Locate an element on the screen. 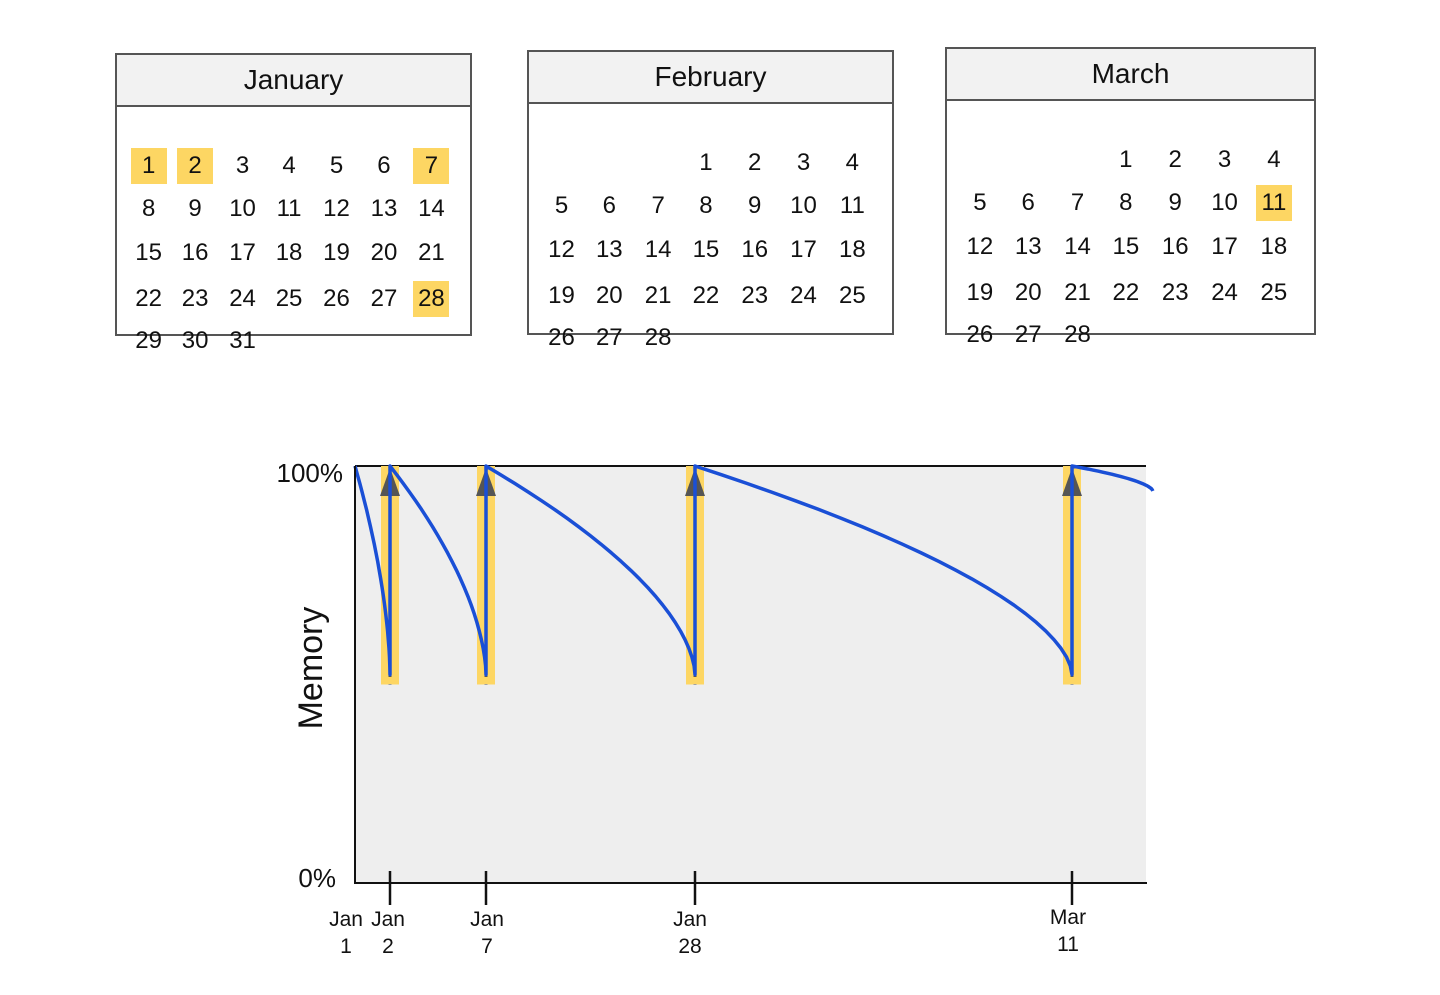 The width and height of the screenshot is (1440, 995). calendar-day: 11 is located at coordinates (852, 205).